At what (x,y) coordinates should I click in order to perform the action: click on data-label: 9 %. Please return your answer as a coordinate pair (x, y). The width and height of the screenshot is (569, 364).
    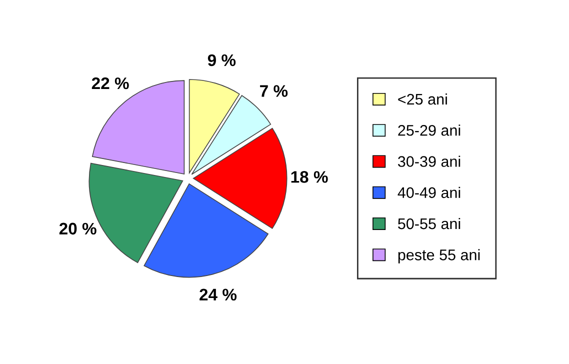
    Looking at the image, I should click on (222, 60).